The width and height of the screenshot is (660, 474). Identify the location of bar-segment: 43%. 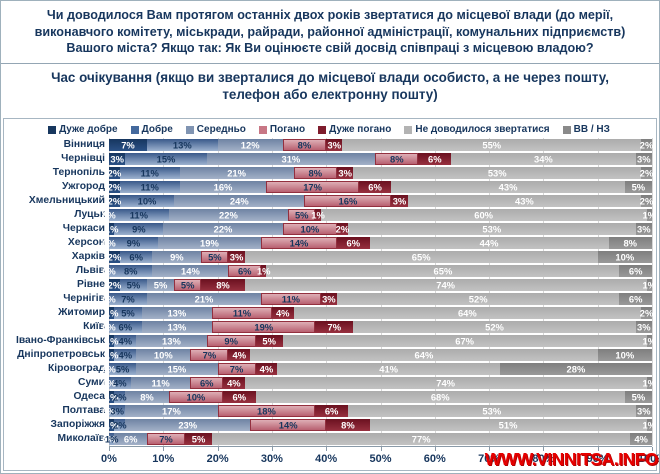
(524, 201).